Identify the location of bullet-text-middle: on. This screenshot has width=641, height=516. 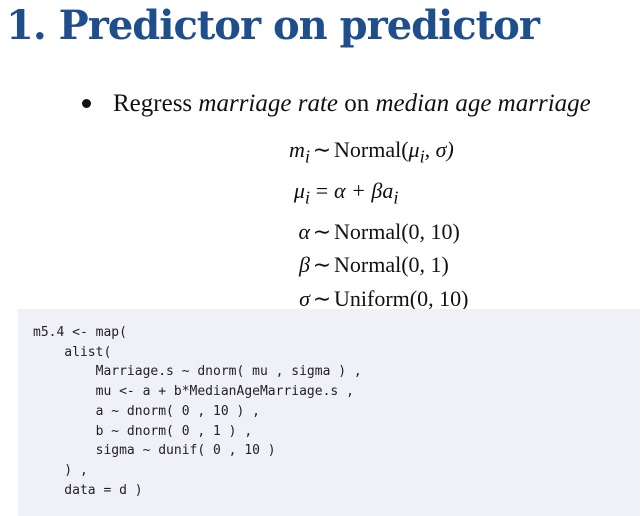
(356, 103).